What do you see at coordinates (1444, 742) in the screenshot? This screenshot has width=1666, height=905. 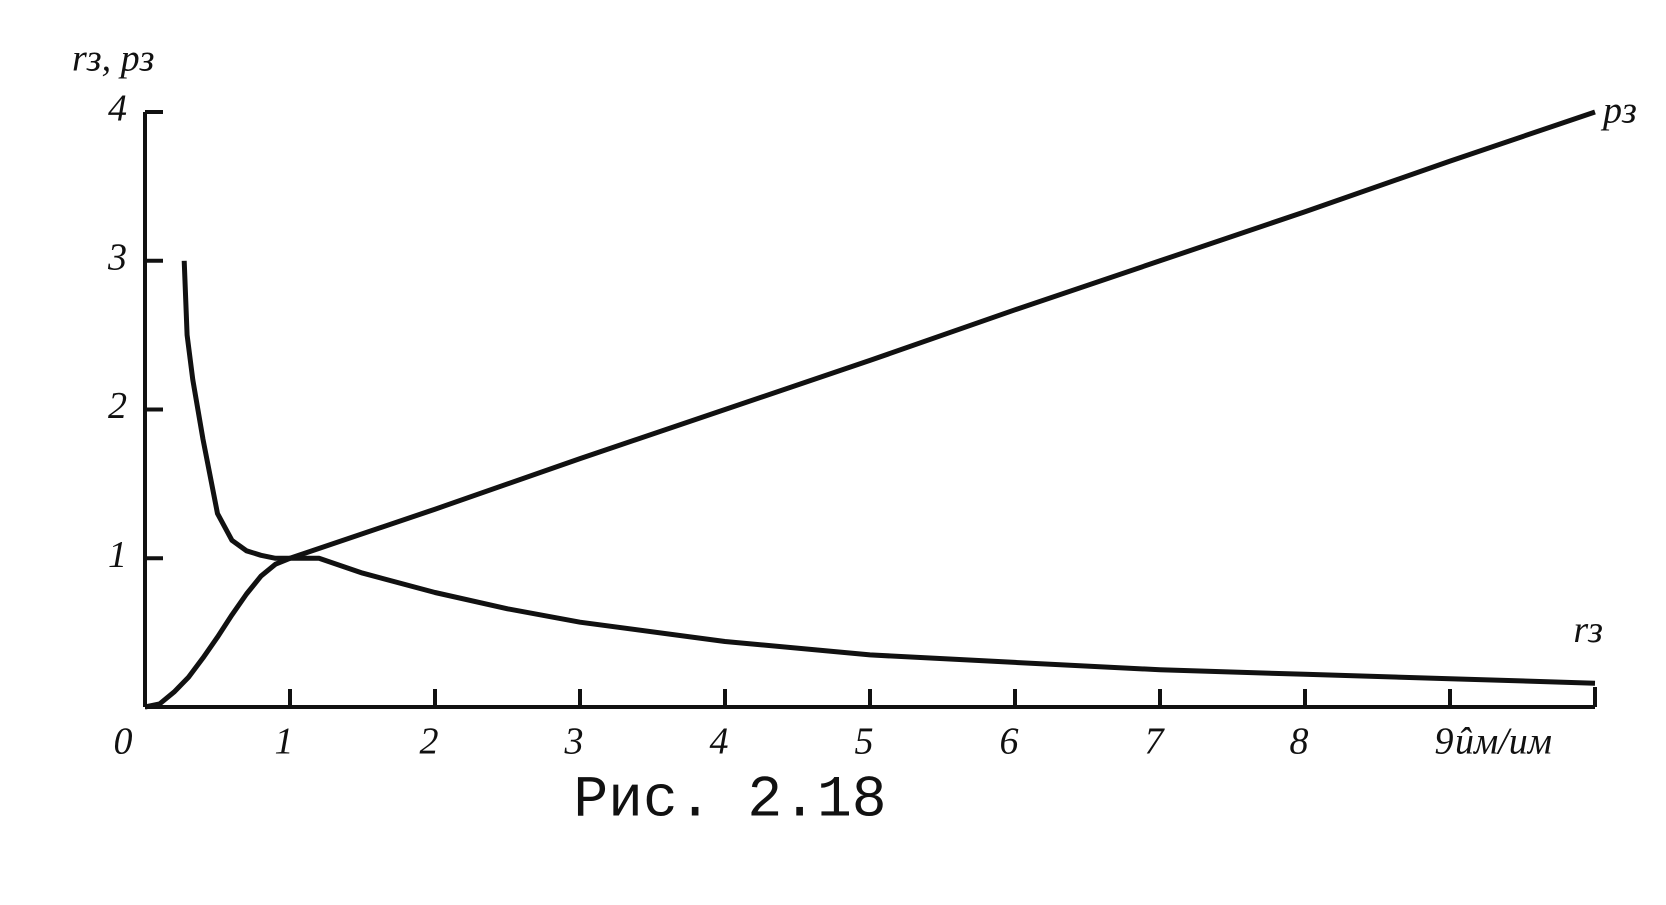 I see `x-tick-label: 9` at bounding box center [1444, 742].